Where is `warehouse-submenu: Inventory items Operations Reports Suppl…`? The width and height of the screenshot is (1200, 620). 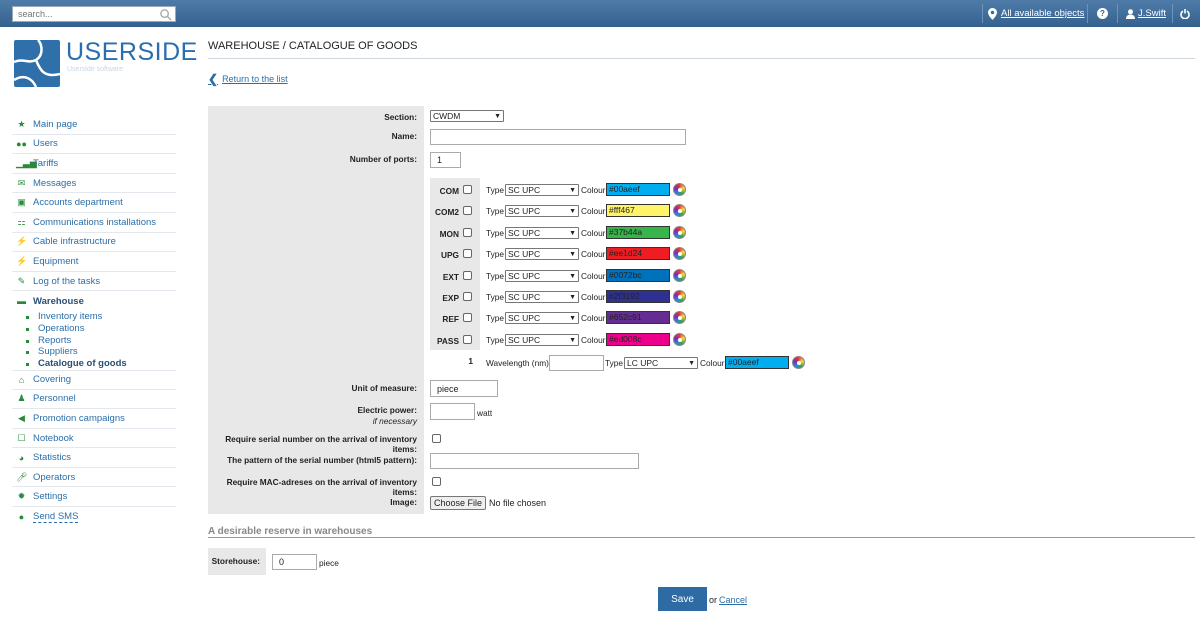 warehouse-submenu: Inventory items Operations Reports Suppl… is located at coordinates (94, 340).